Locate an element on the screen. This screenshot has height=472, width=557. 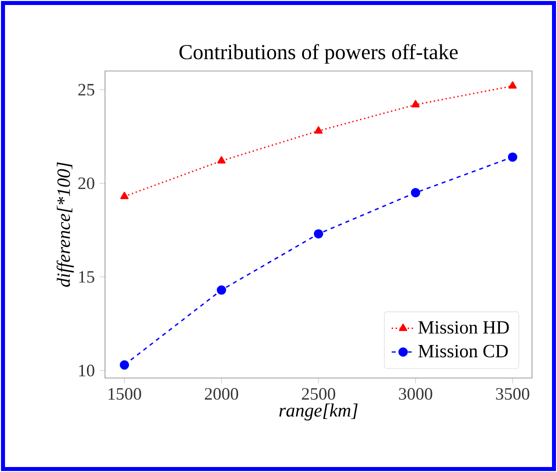
x-axis-title: range[km] is located at coordinates (318, 412).